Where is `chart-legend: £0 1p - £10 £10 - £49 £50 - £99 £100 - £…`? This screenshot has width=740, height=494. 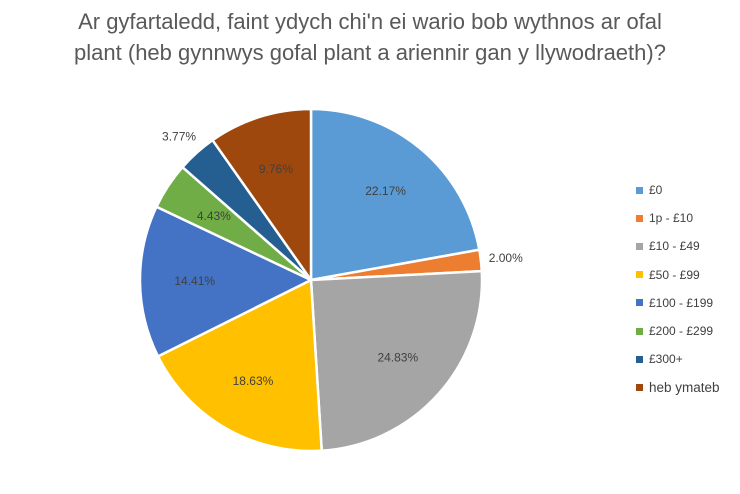 chart-legend: £0 1p - £10 £10 - £49 £50 - £99 £100 - £… is located at coordinates (678, 289).